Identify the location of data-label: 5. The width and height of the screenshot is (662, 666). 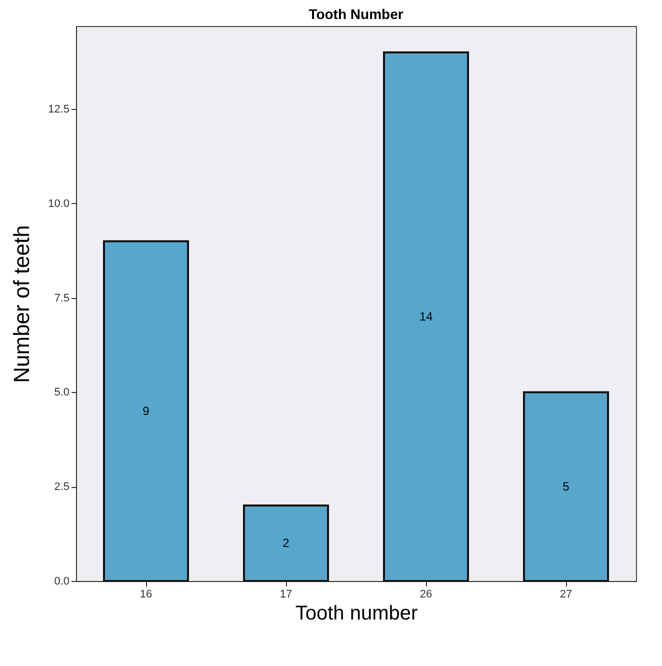
(566, 487).